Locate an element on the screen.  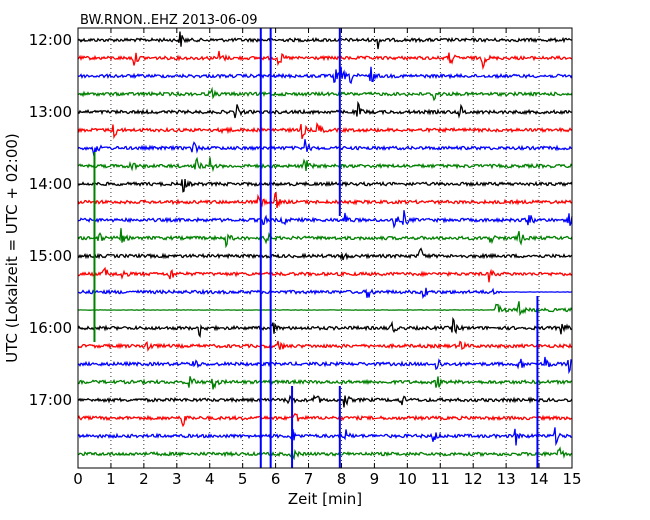
y-tick-label: 16:00 is located at coordinates (50, 328).